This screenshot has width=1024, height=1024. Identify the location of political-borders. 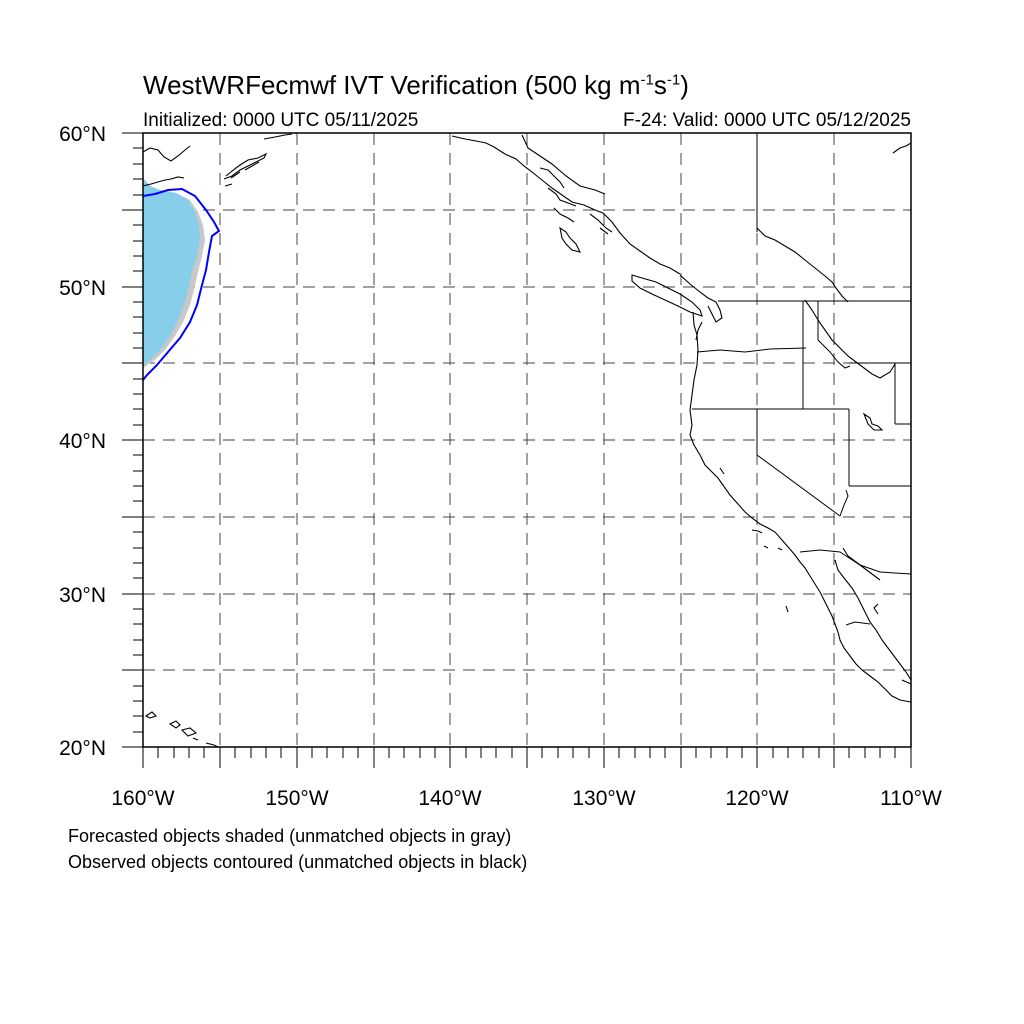
(801, 379).